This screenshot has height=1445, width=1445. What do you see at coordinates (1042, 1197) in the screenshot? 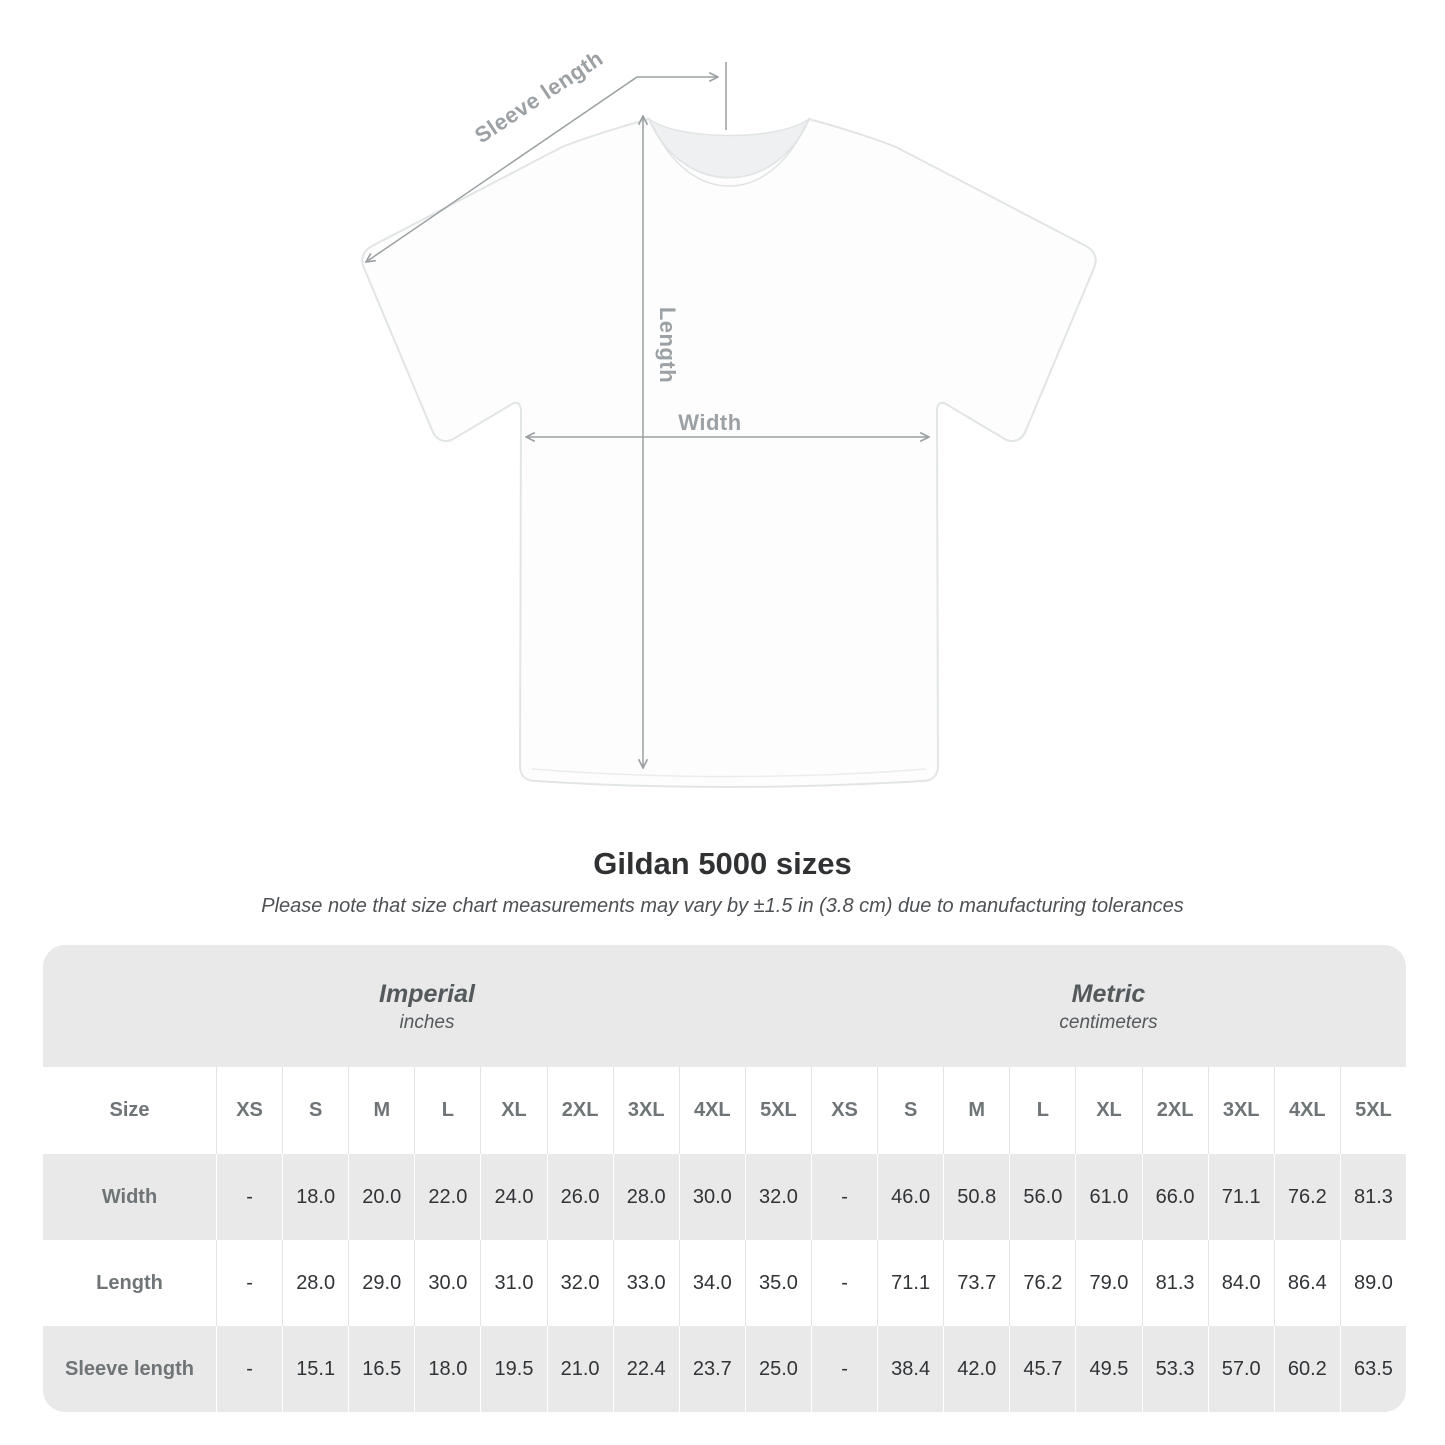
I see `table-cell: 56.0` at bounding box center [1042, 1197].